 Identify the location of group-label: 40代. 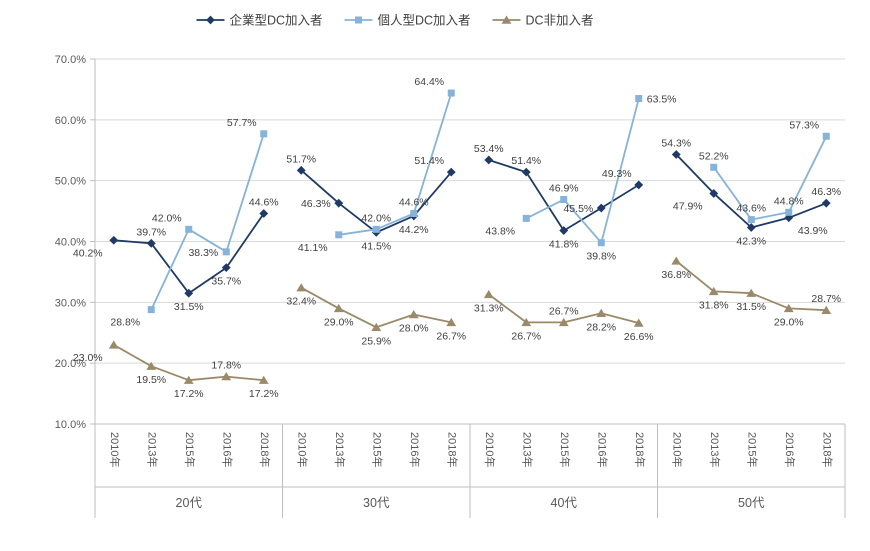
(564, 503).